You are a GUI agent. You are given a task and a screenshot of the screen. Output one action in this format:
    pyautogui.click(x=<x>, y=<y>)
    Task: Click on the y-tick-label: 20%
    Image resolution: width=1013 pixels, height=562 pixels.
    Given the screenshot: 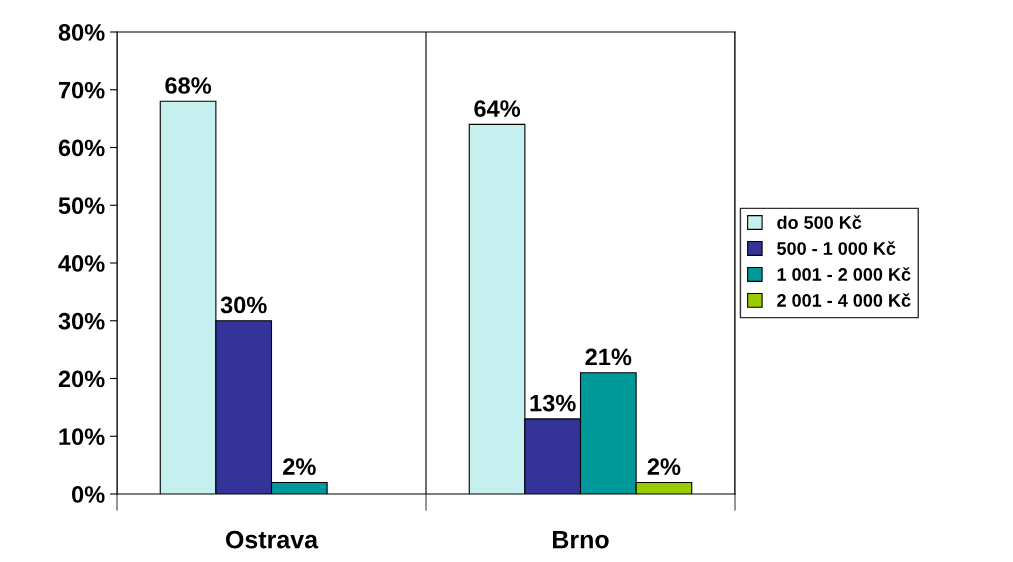 What is the action you would take?
    pyautogui.click(x=81, y=379)
    